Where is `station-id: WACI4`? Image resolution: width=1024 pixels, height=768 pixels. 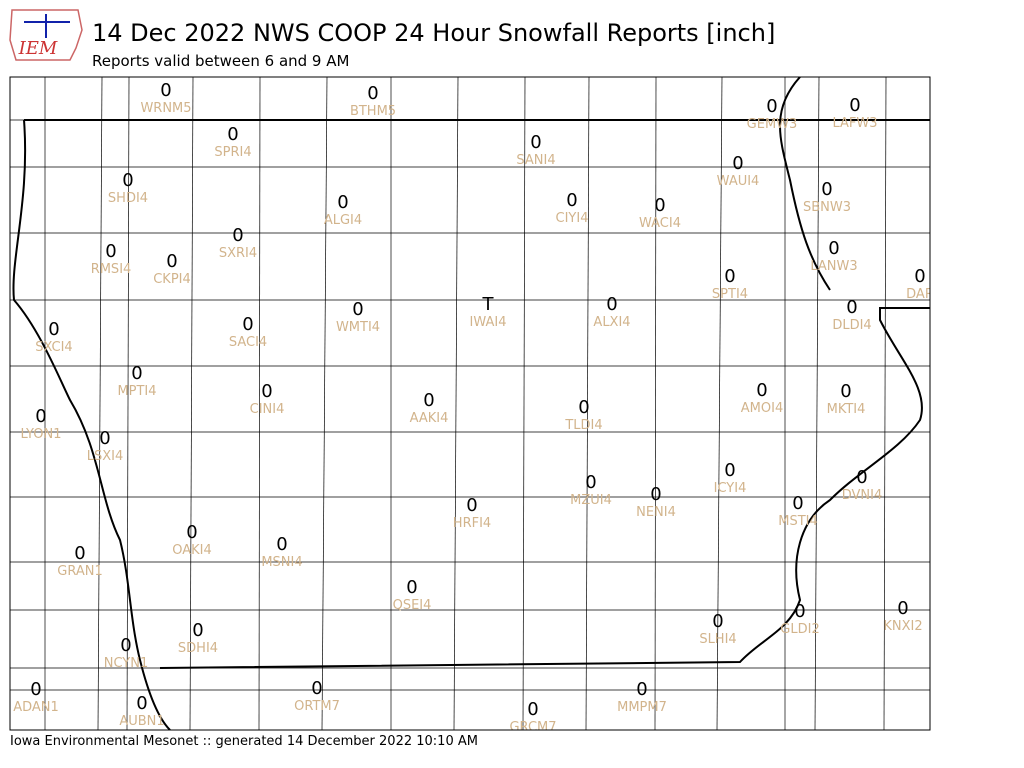
station-id: WACI4 is located at coordinates (660, 223).